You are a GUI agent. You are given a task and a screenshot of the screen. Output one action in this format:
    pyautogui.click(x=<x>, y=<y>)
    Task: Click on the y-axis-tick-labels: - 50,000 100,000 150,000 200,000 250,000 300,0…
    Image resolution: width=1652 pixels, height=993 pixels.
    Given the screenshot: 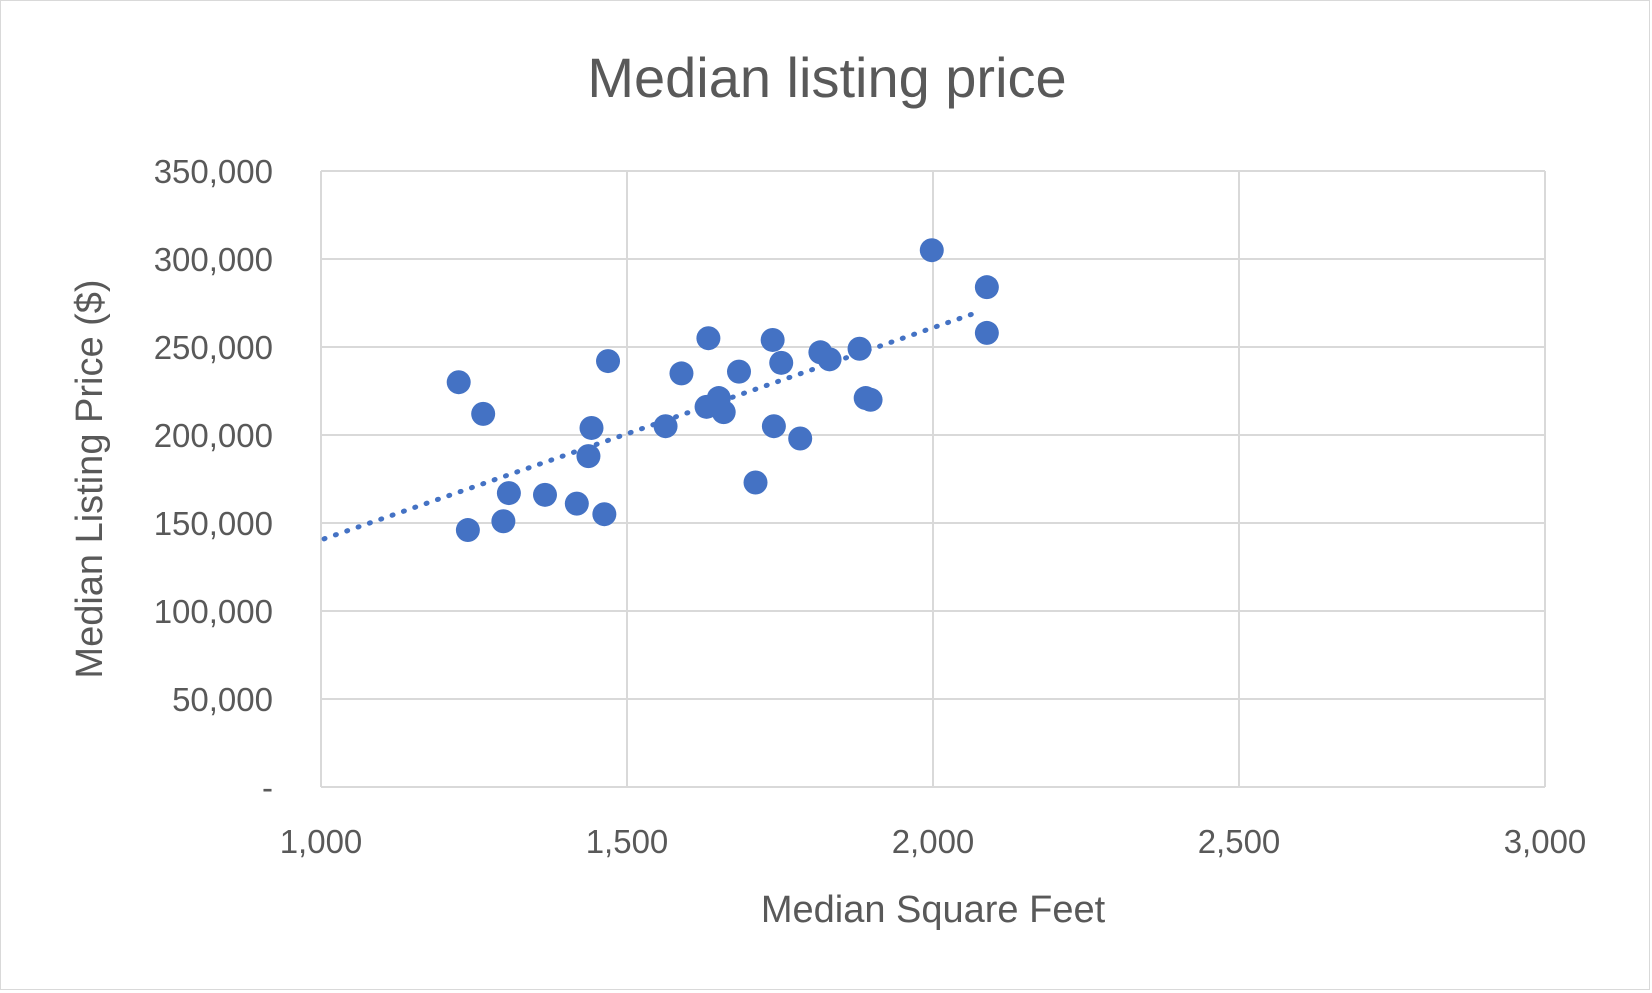 What is the action you would take?
    pyautogui.click(x=213, y=479)
    